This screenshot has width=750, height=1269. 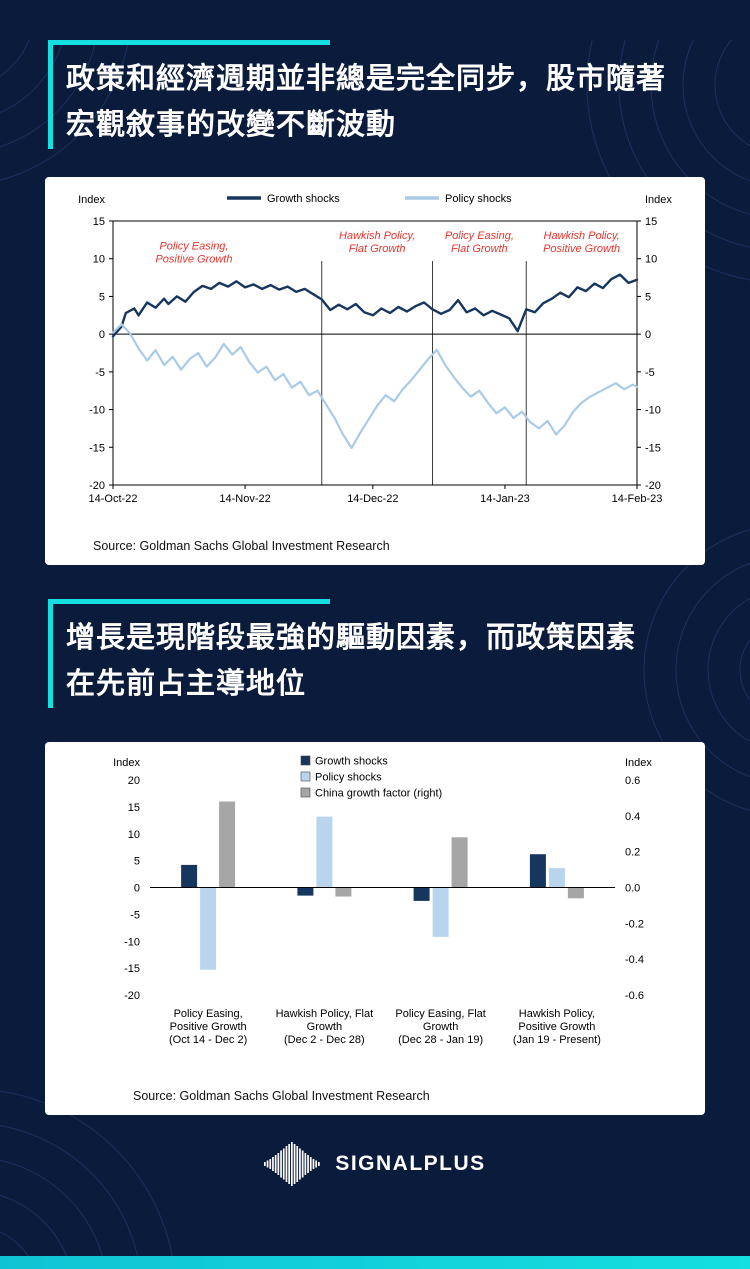 What do you see at coordinates (385, 661) in the screenshot?
I see `page-title-2: 增長是現階段最強的驅動因素，而政策因素 在先前占主導地位` at bounding box center [385, 661].